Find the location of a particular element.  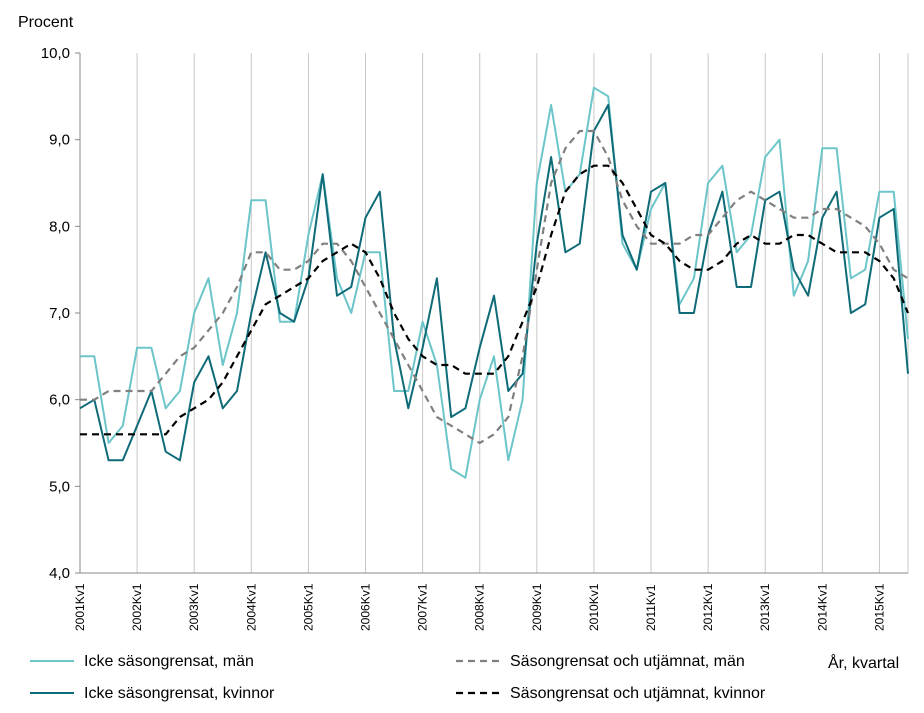

legend-item-3: Säsongrensat och utjämnat, män is located at coordinates (600, 661).